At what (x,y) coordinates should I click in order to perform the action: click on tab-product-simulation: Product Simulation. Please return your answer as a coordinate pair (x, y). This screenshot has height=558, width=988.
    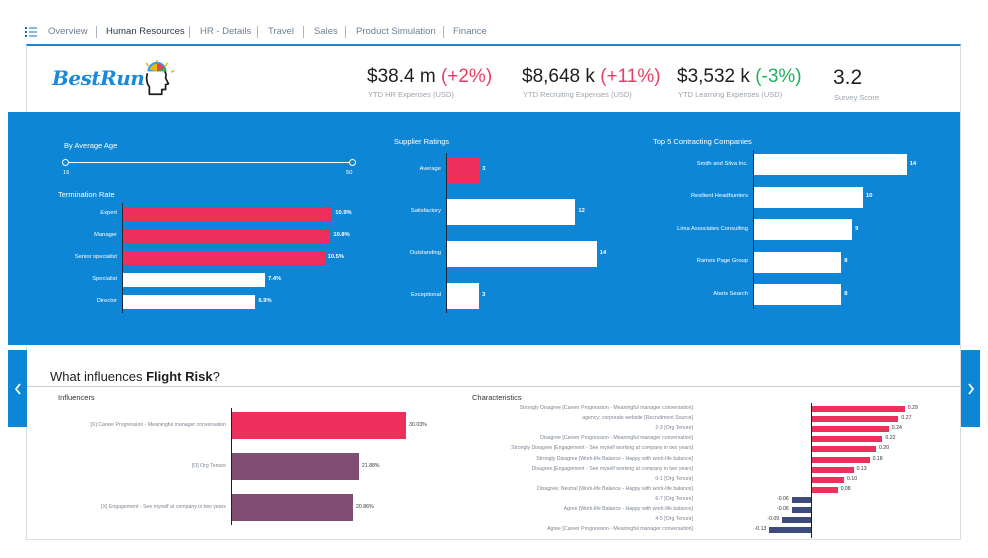
    Looking at the image, I should click on (396, 31).